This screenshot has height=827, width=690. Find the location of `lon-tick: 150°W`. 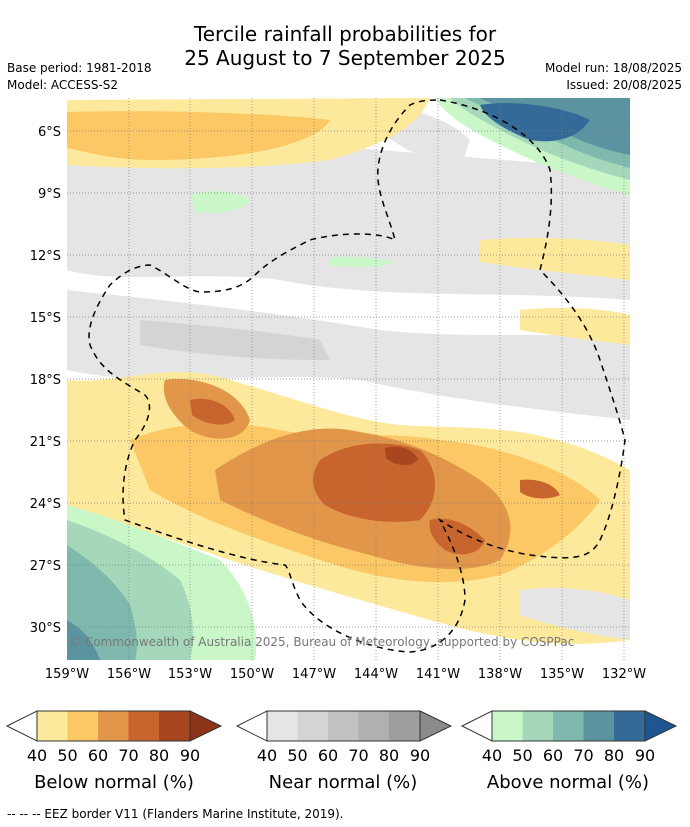

lon-tick: 150°W is located at coordinates (252, 674).